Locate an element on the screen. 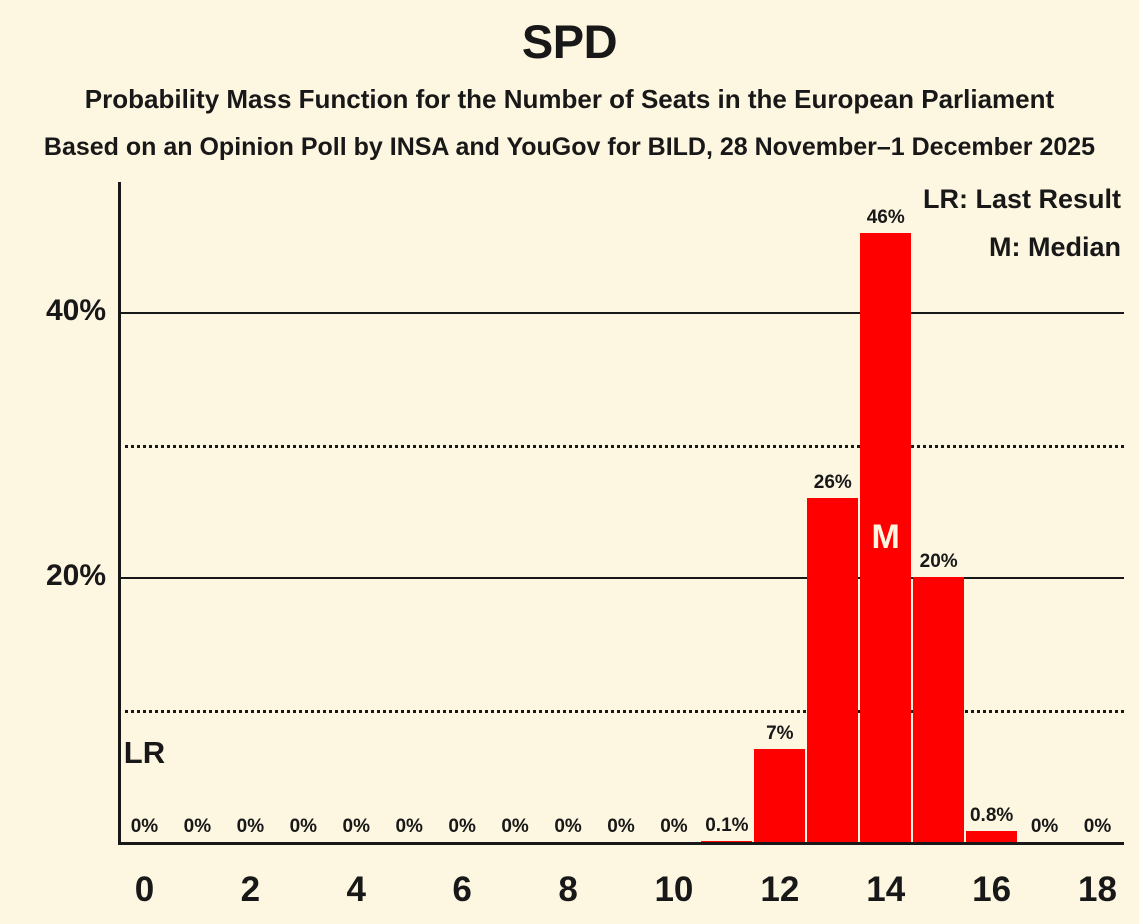  bar-value-label-seat-13: 26% is located at coordinates (832, 482).